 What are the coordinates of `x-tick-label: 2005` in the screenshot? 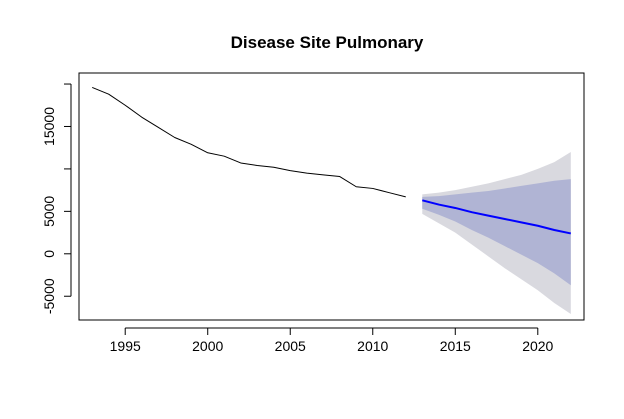 It's located at (290, 346).